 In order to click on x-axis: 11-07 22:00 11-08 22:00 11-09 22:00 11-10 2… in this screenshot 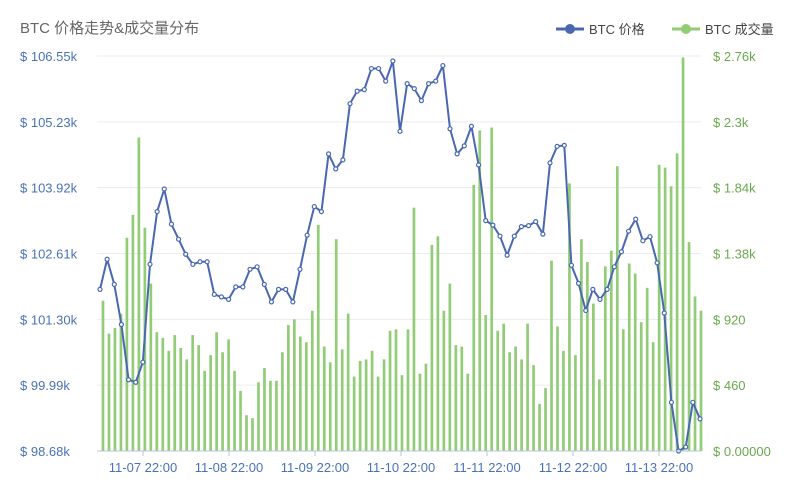, I will do `click(399, 462)`.